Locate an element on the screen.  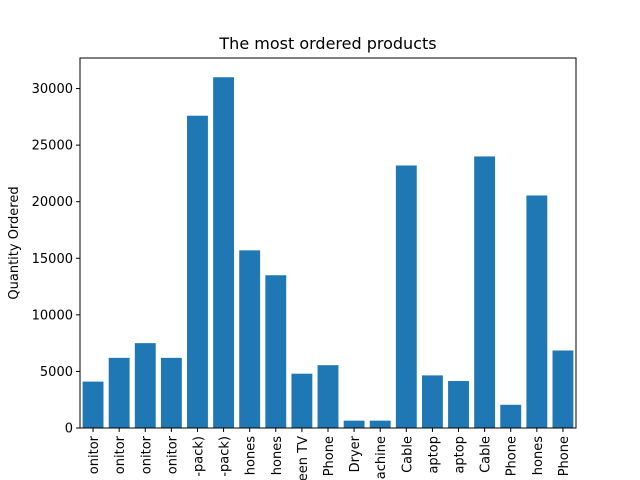
x-tick-label-2: onitor is located at coordinates (146, 454).